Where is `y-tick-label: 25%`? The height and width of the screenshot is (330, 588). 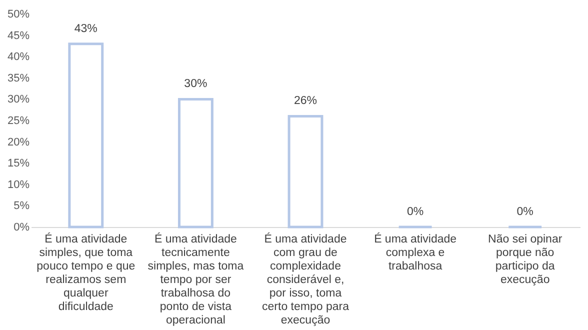 y-tick-label: 25% is located at coordinates (18, 121).